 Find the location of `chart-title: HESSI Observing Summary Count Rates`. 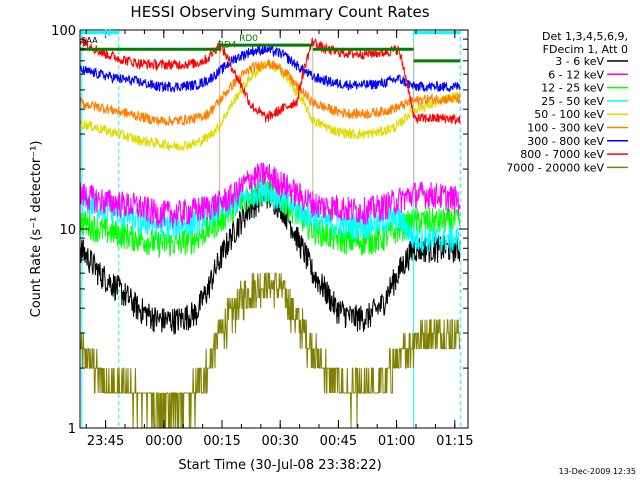

chart-title: HESSI Observing Summary Count Rates is located at coordinates (279, 12).